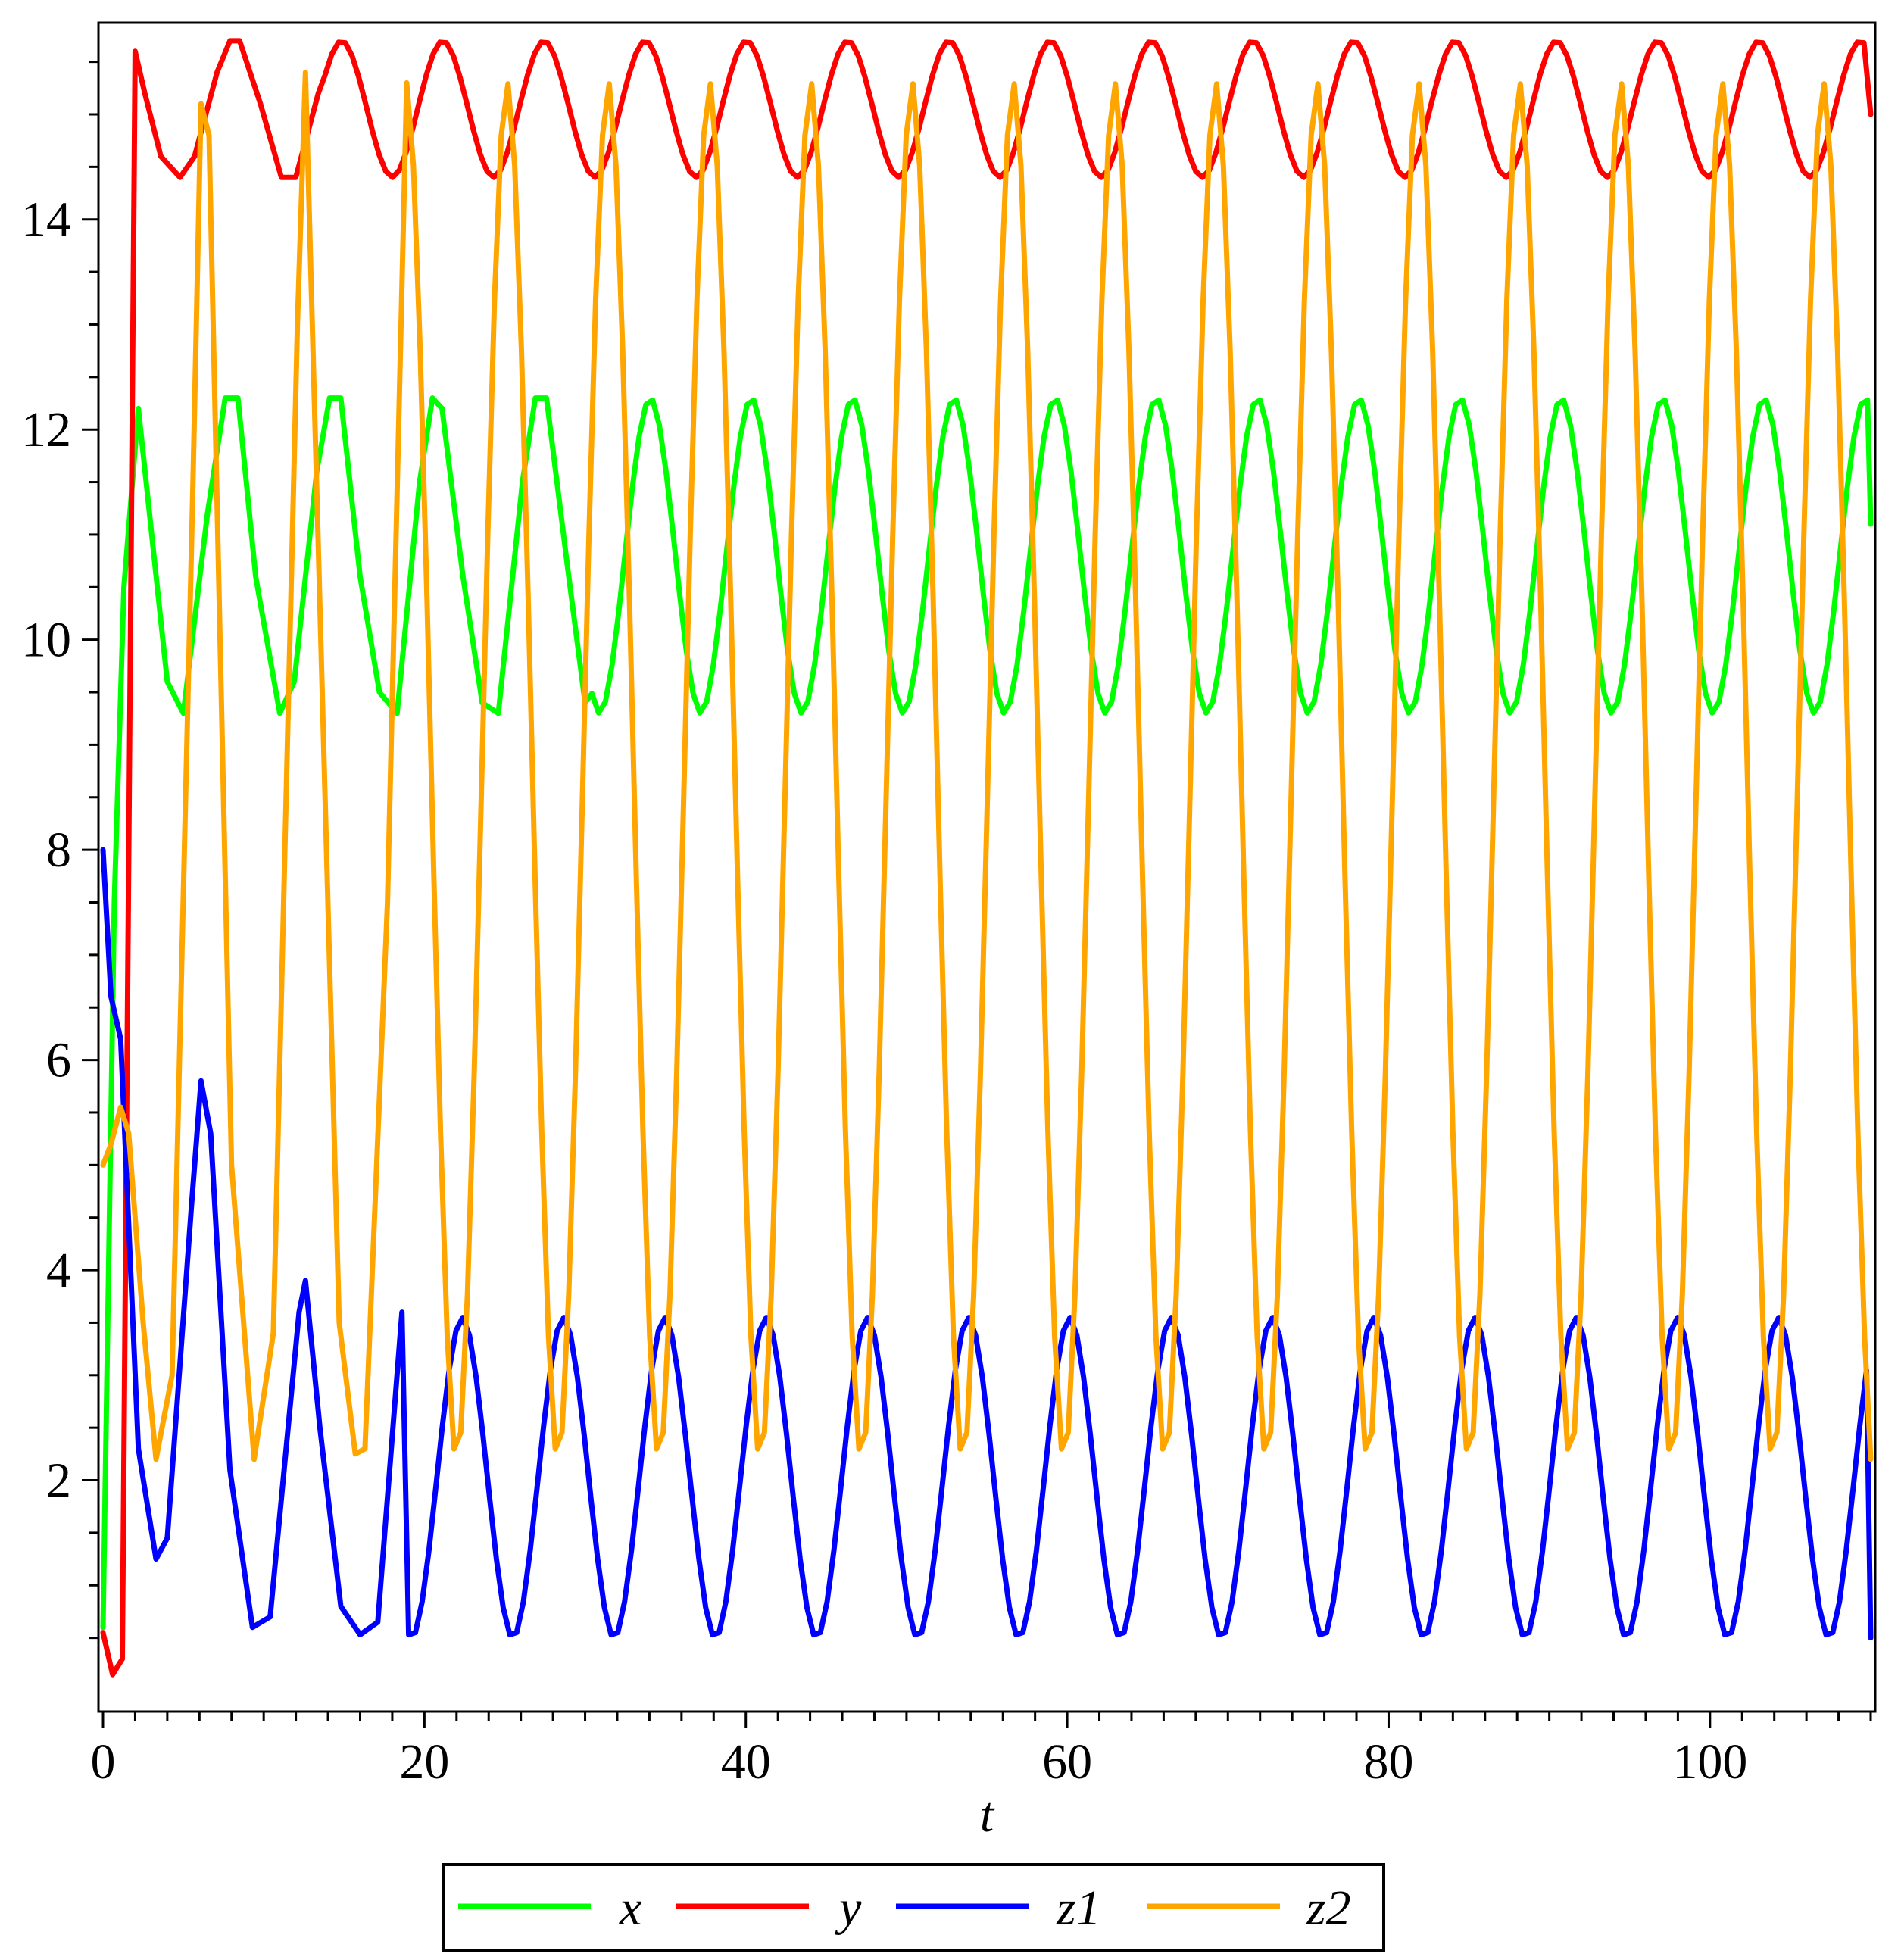 Image resolution: width=1901 pixels, height=1960 pixels. I want to click on y-tick-label: 2, so click(58, 1481).